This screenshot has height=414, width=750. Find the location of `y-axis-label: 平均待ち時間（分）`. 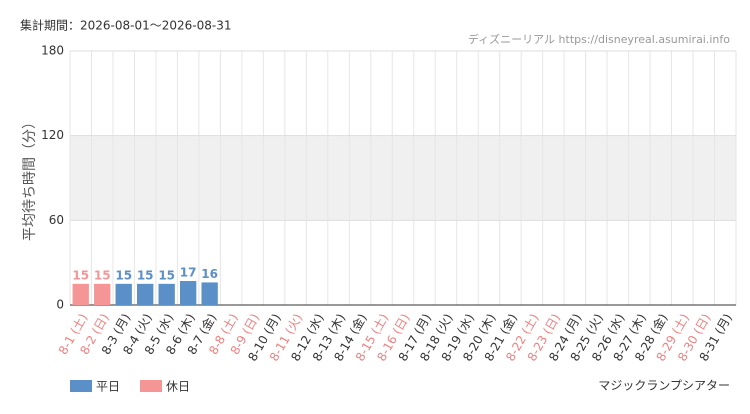

y-axis-label: 平均待ち時間（分） is located at coordinates (30, 178).